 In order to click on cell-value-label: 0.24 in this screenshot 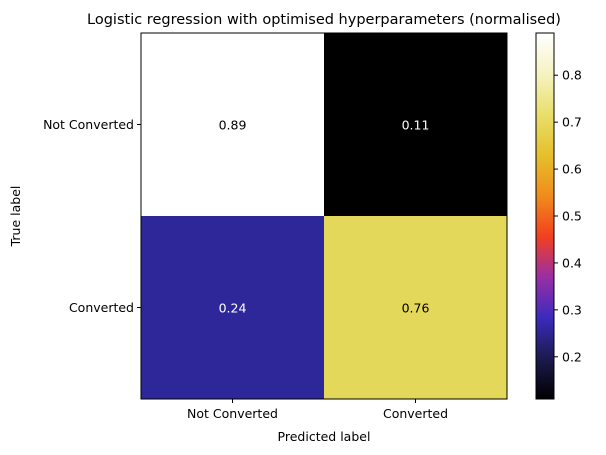, I will do `click(233, 308)`.